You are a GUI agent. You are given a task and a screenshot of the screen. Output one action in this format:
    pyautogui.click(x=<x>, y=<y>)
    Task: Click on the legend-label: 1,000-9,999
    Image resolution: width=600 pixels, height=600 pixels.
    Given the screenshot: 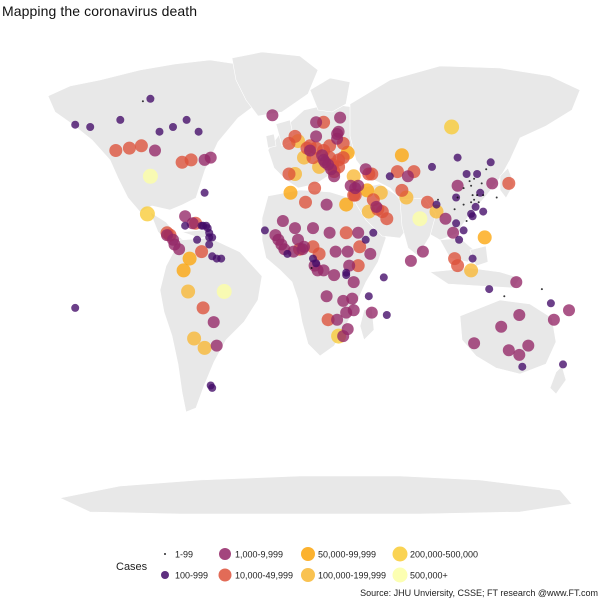 What is the action you would take?
    pyautogui.click(x=259, y=555)
    